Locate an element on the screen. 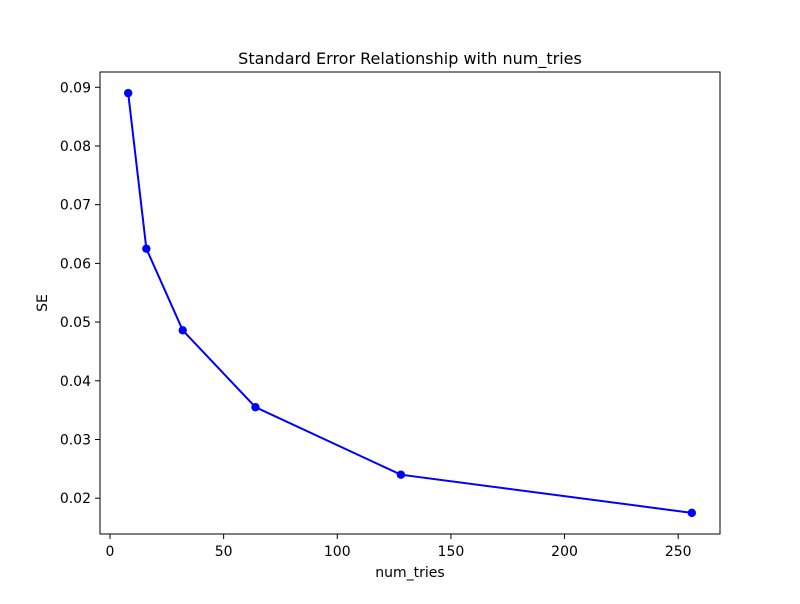 This screenshot has width=800, height=604. x-tick-label: 50 is located at coordinates (224, 552).